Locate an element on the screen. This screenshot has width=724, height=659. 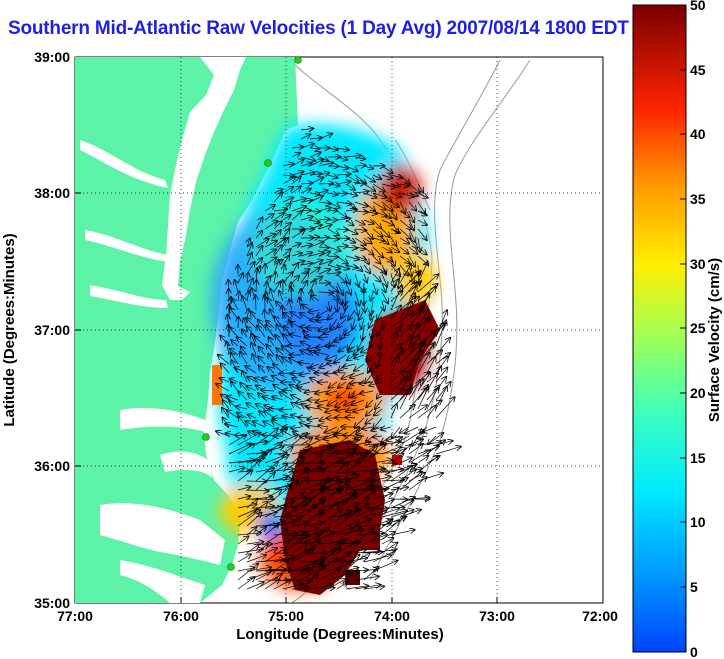
colorbar-tick-label: 5 is located at coordinates (694, 587).